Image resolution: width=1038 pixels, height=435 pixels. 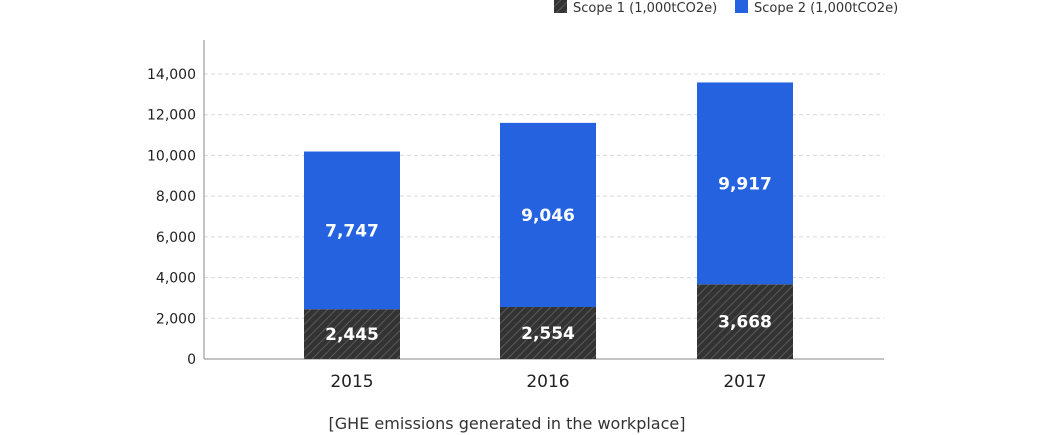 I want to click on legend: Scope 1 (1,000tCO2e) Scope 2 (1,000tCO2e), so click(x=726, y=8).